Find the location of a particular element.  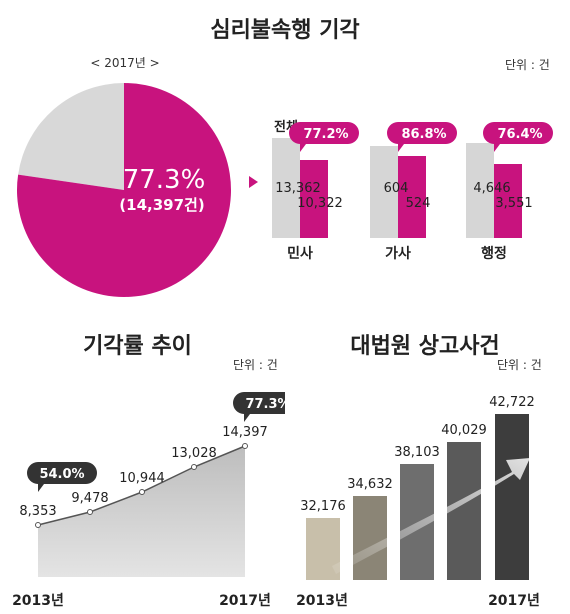

category-label: 행정 is located at coordinates (494, 253).